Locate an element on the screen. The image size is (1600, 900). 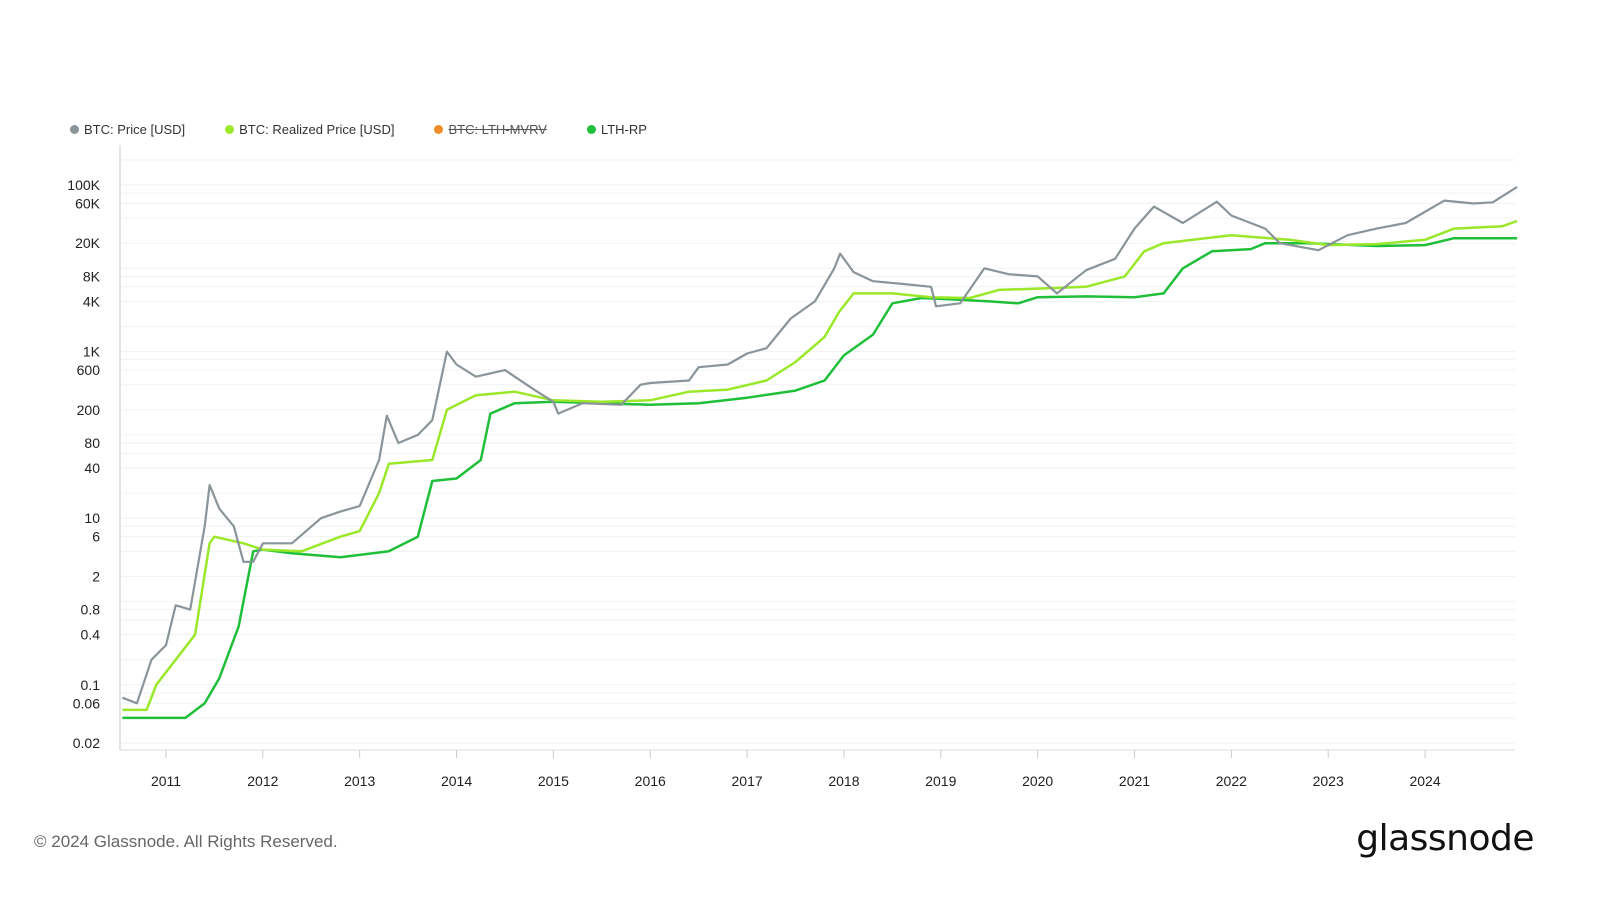
y-tick-label: 0.8 is located at coordinates (91, 610).